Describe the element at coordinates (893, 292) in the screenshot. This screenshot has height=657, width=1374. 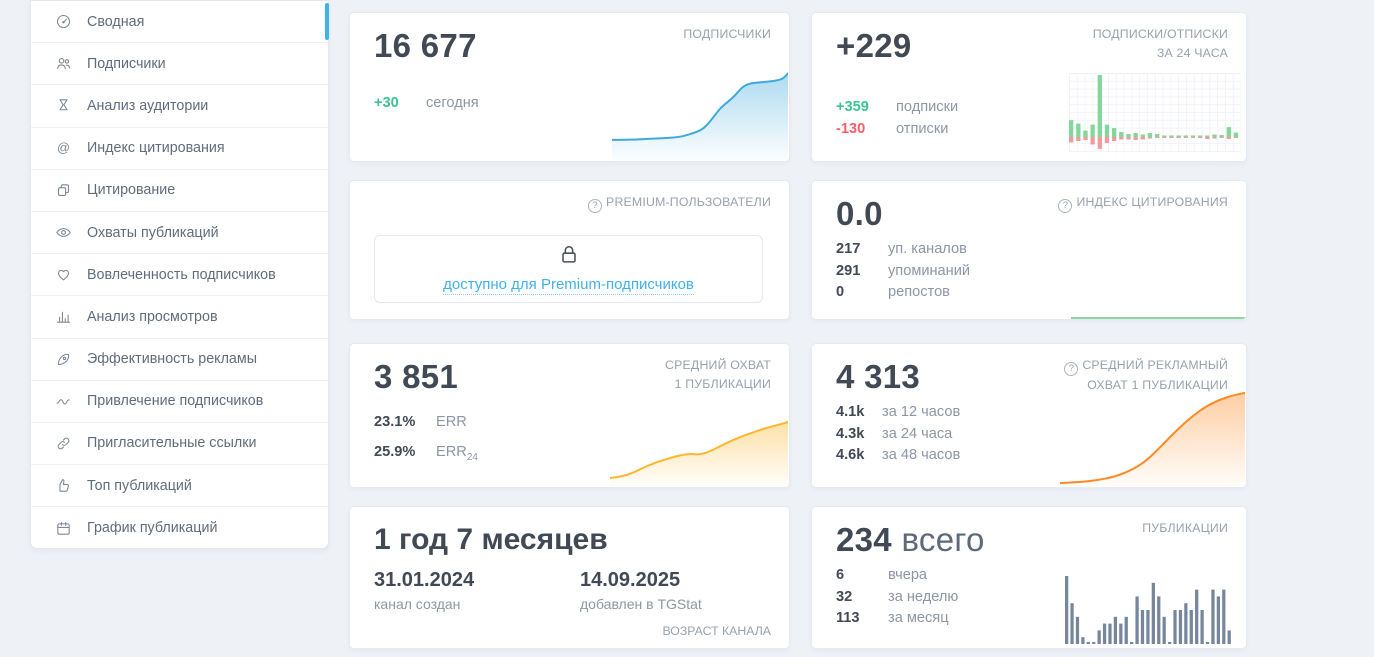
I see `reposts-row: 0 репостов` at that location.